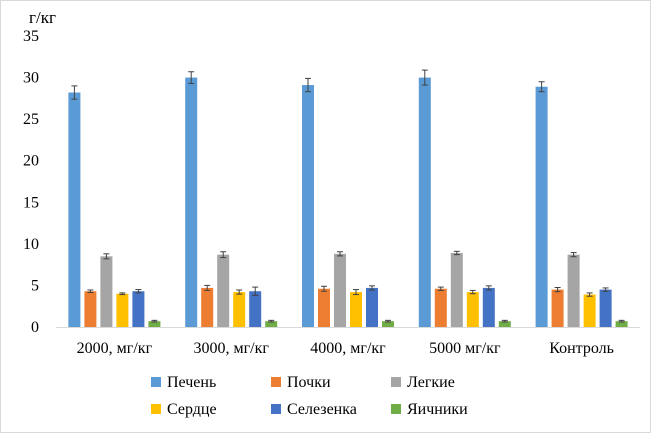  I want to click on legend-label: Легкие, so click(431, 382).